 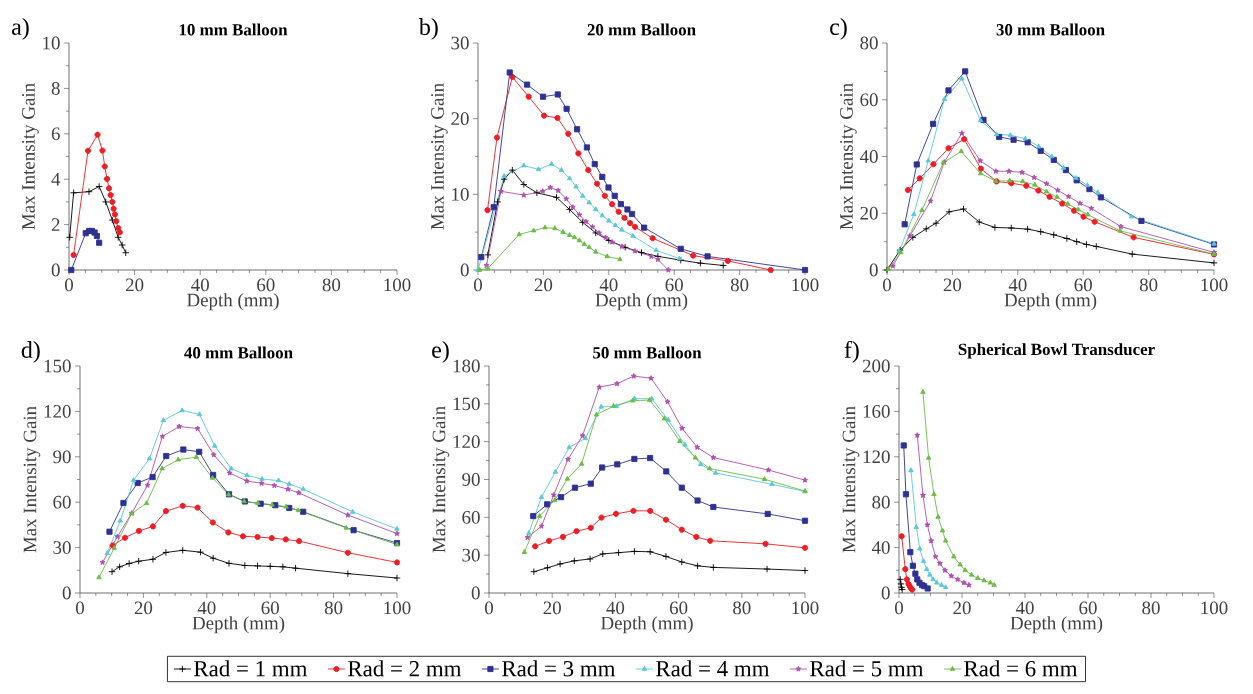 I want to click on text: e), so click(x=440, y=352).